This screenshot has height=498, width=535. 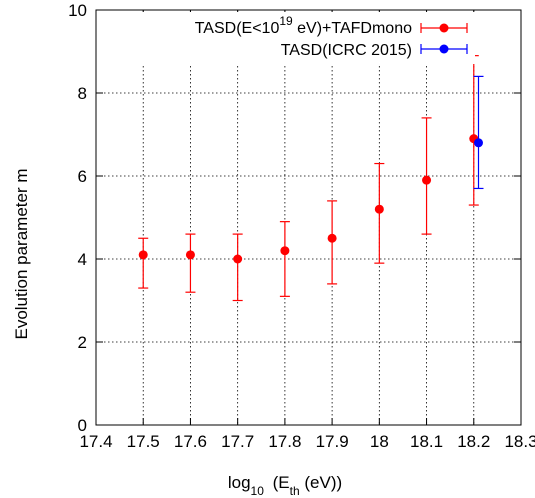 I want to click on x-tick-label: 18.2, so click(x=473, y=441).